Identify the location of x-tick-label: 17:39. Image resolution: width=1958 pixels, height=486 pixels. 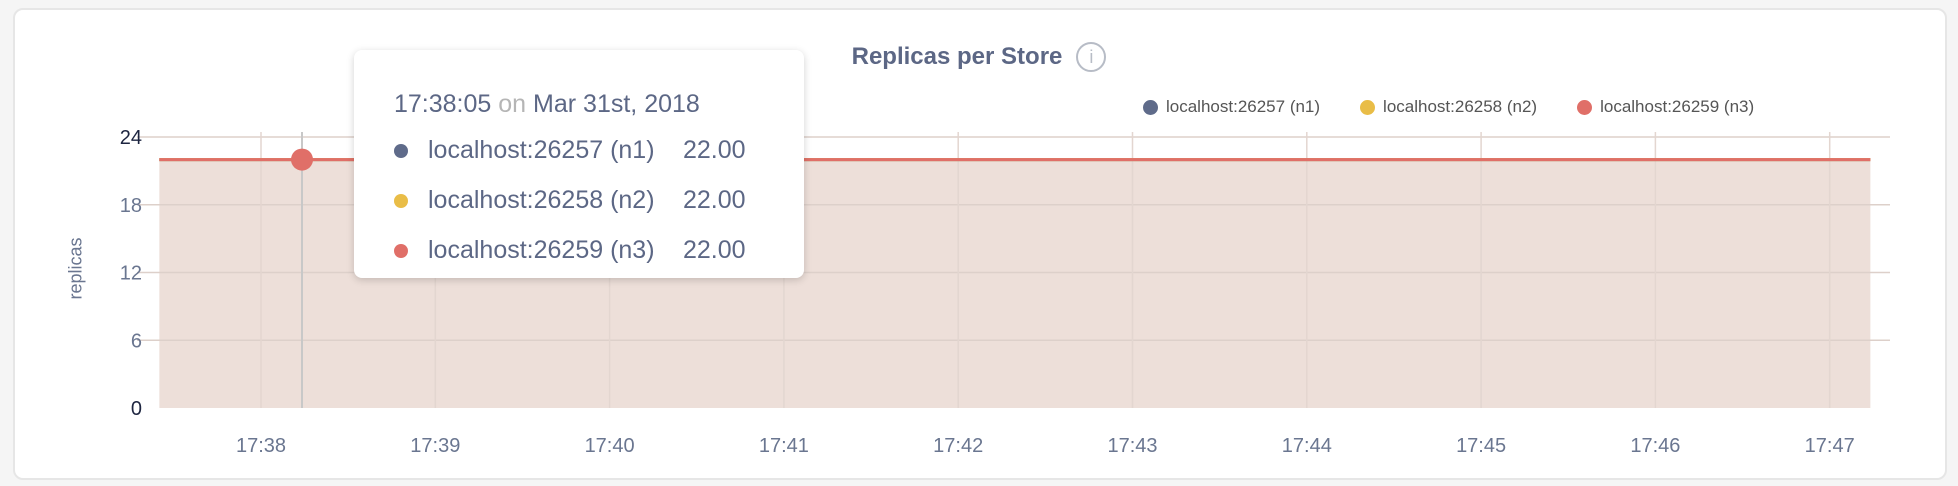
(435, 446).